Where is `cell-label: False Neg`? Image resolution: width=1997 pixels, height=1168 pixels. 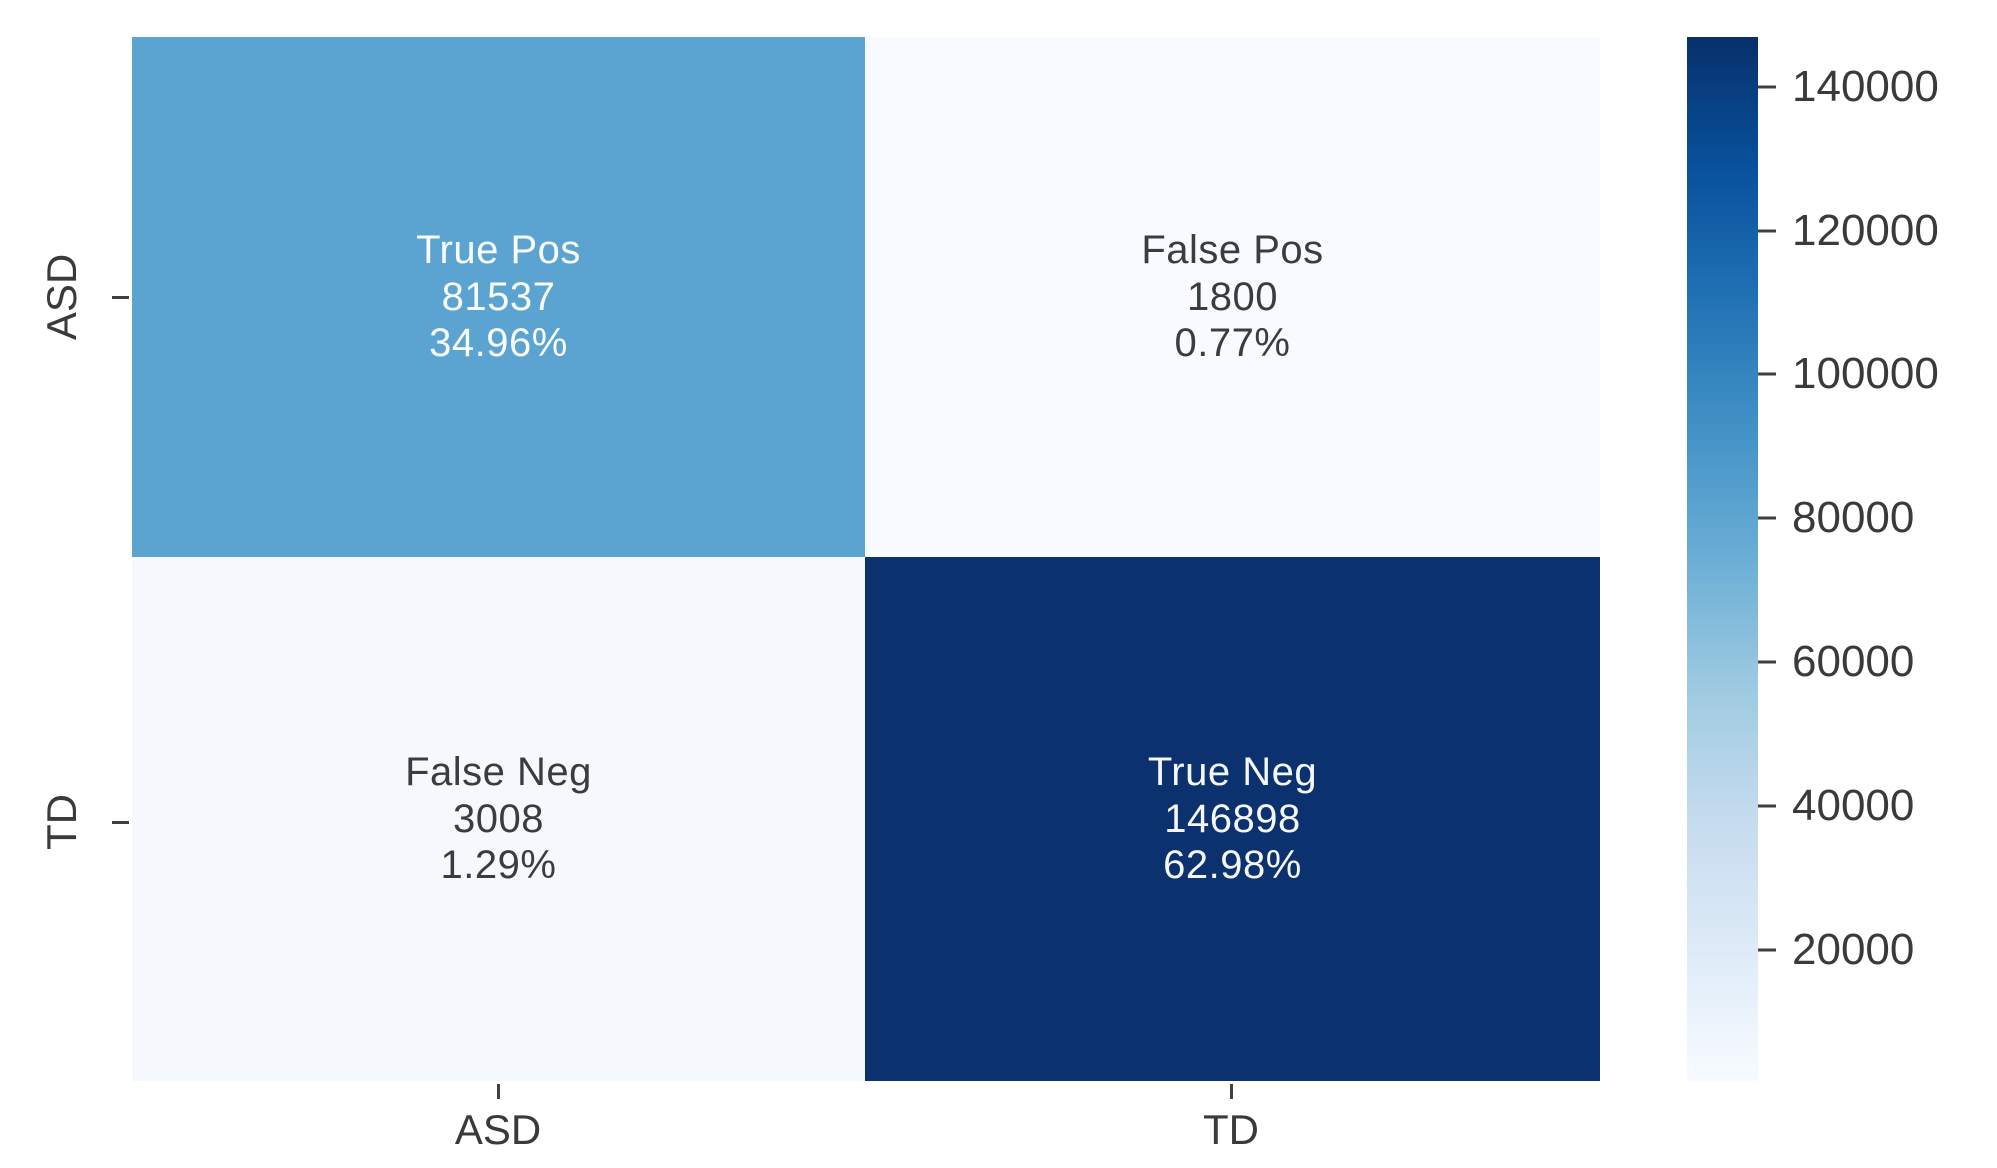 cell-label: False Neg is located at coordinates (498, 771).